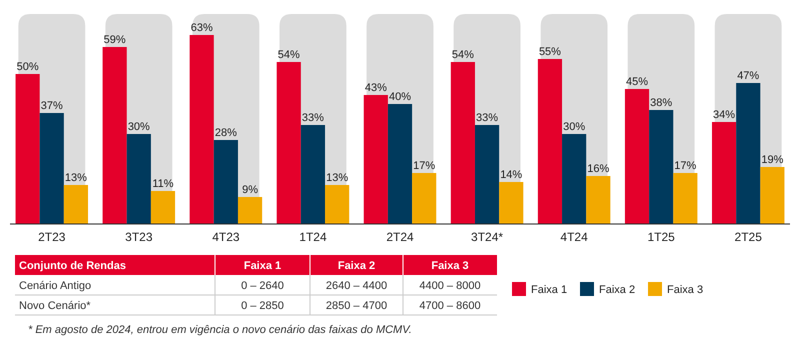  Describe the element at coordinates (357, 286) in the screenshot. I see `text: 2640 – 4400` at that location.